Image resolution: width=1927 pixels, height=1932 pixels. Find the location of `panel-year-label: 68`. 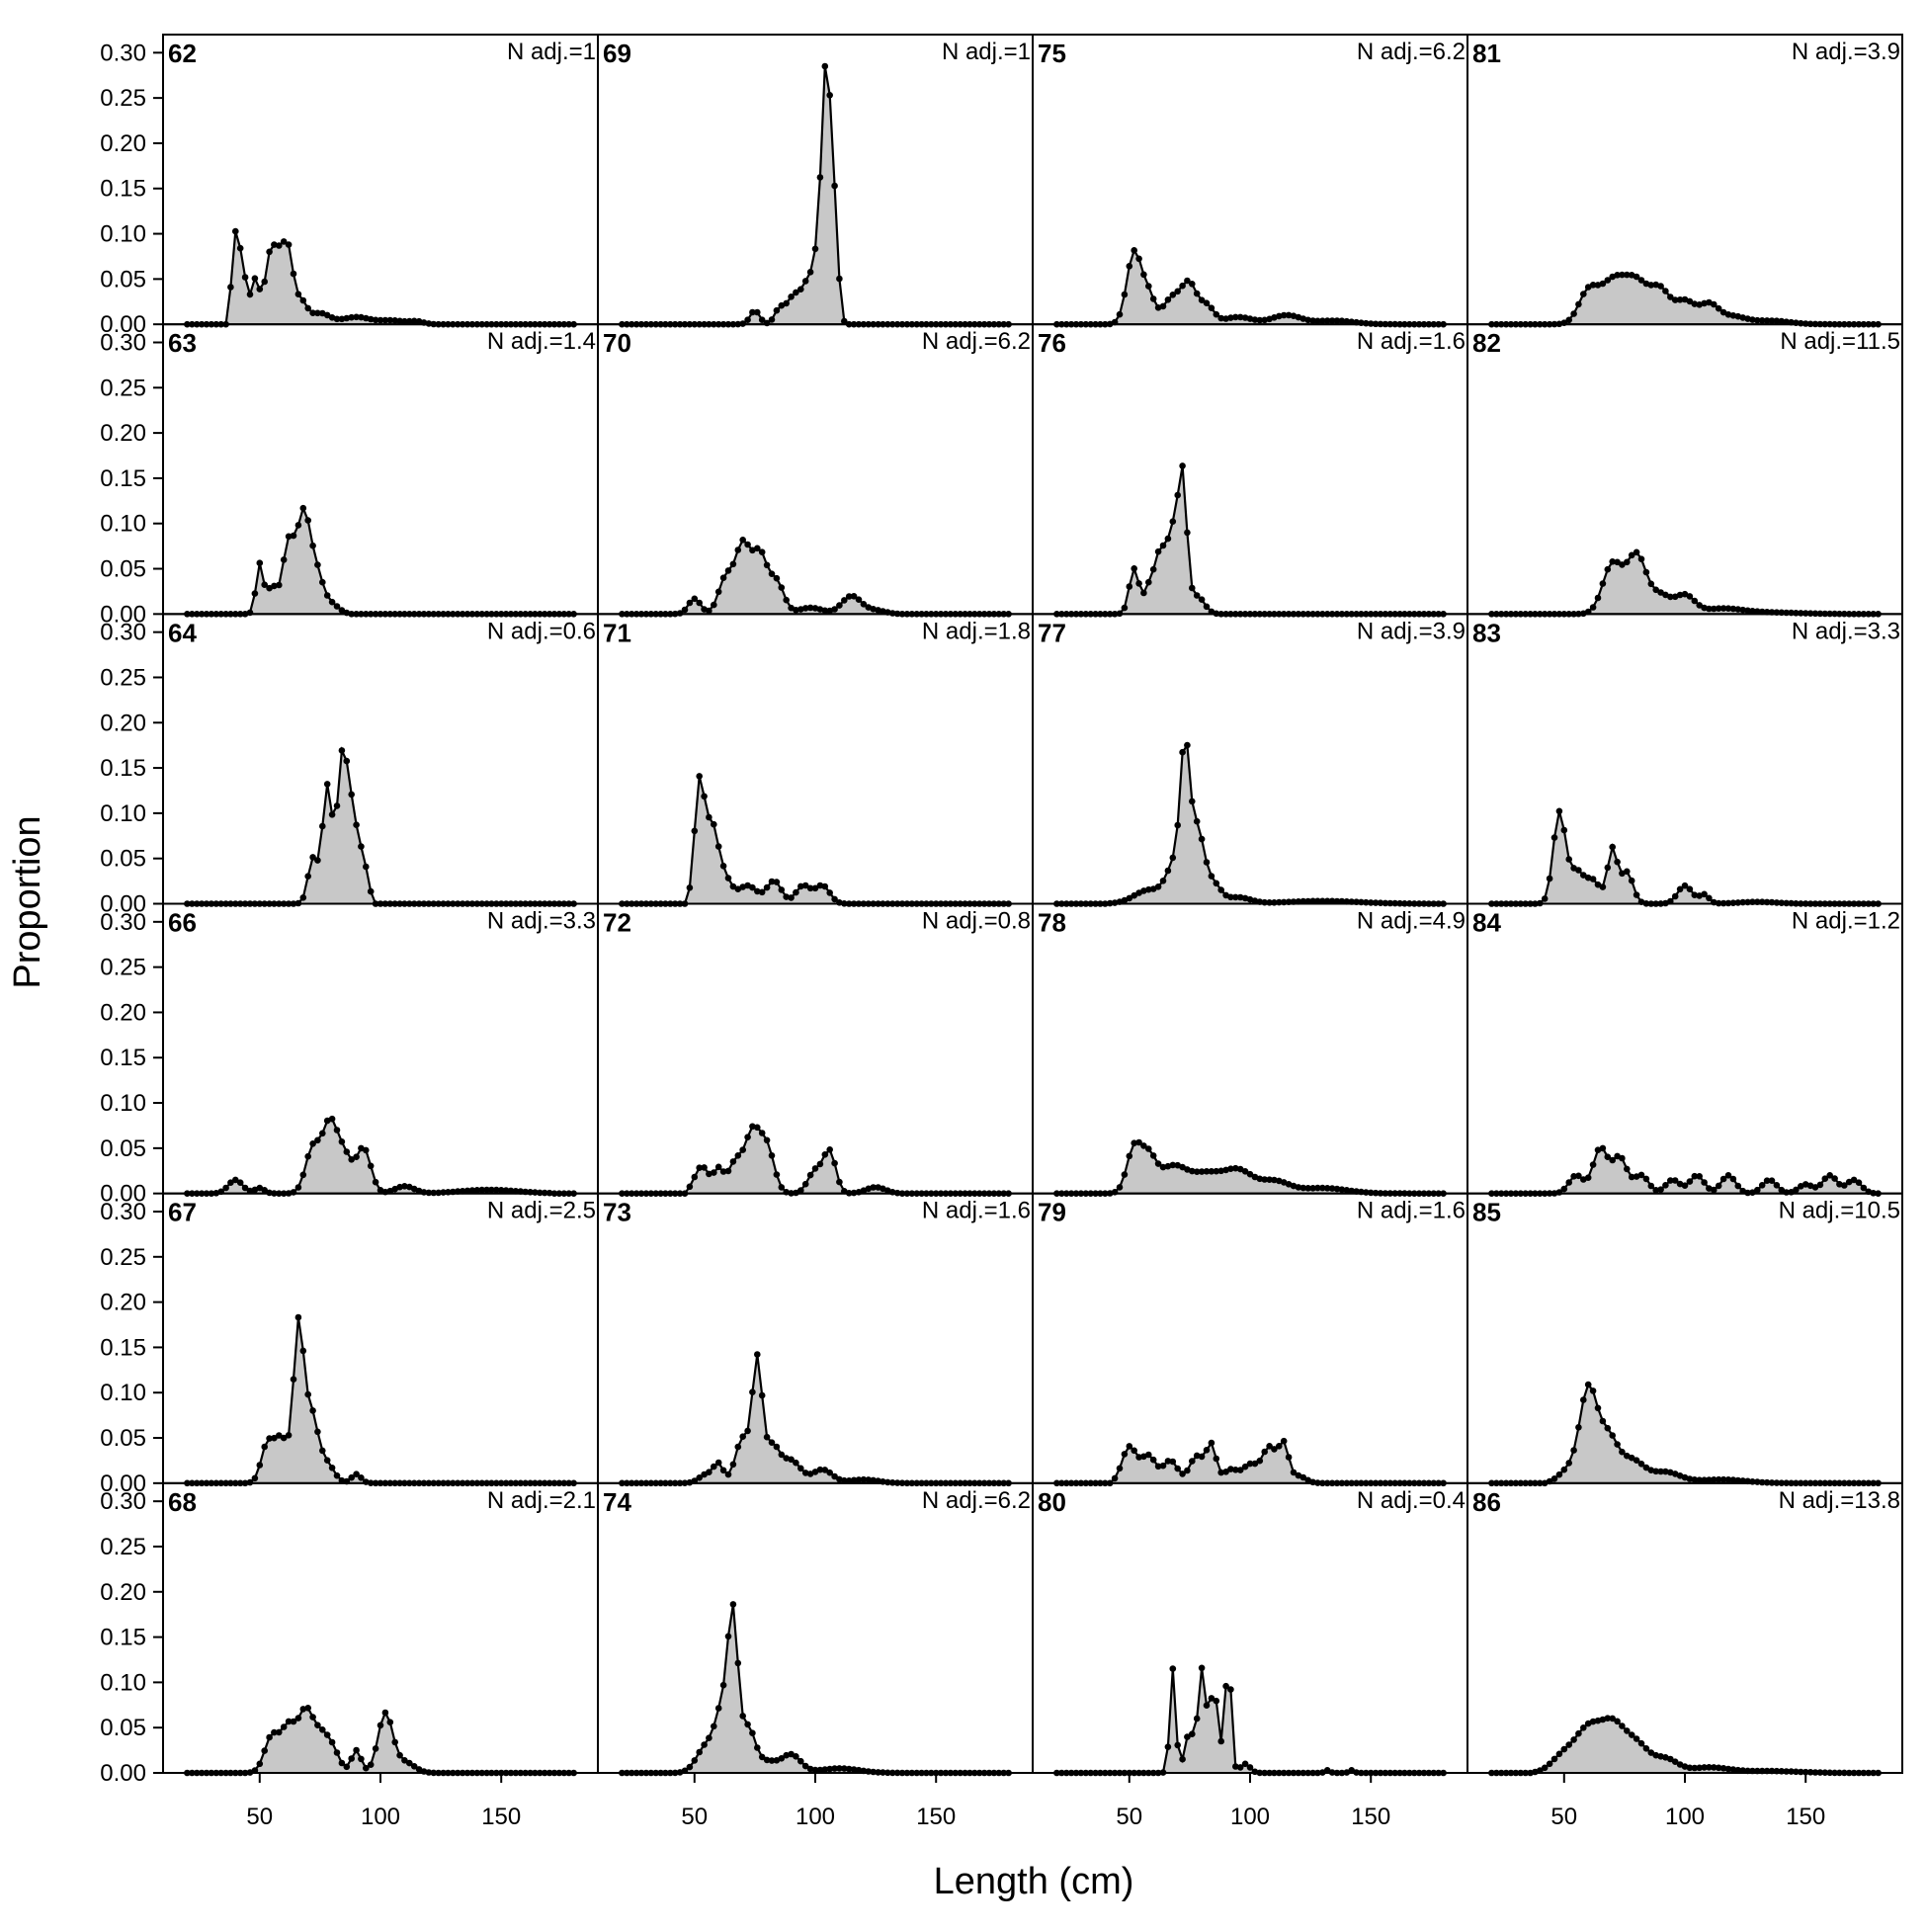

panel-year-label: 68 is located at coordinates (182, 1502).